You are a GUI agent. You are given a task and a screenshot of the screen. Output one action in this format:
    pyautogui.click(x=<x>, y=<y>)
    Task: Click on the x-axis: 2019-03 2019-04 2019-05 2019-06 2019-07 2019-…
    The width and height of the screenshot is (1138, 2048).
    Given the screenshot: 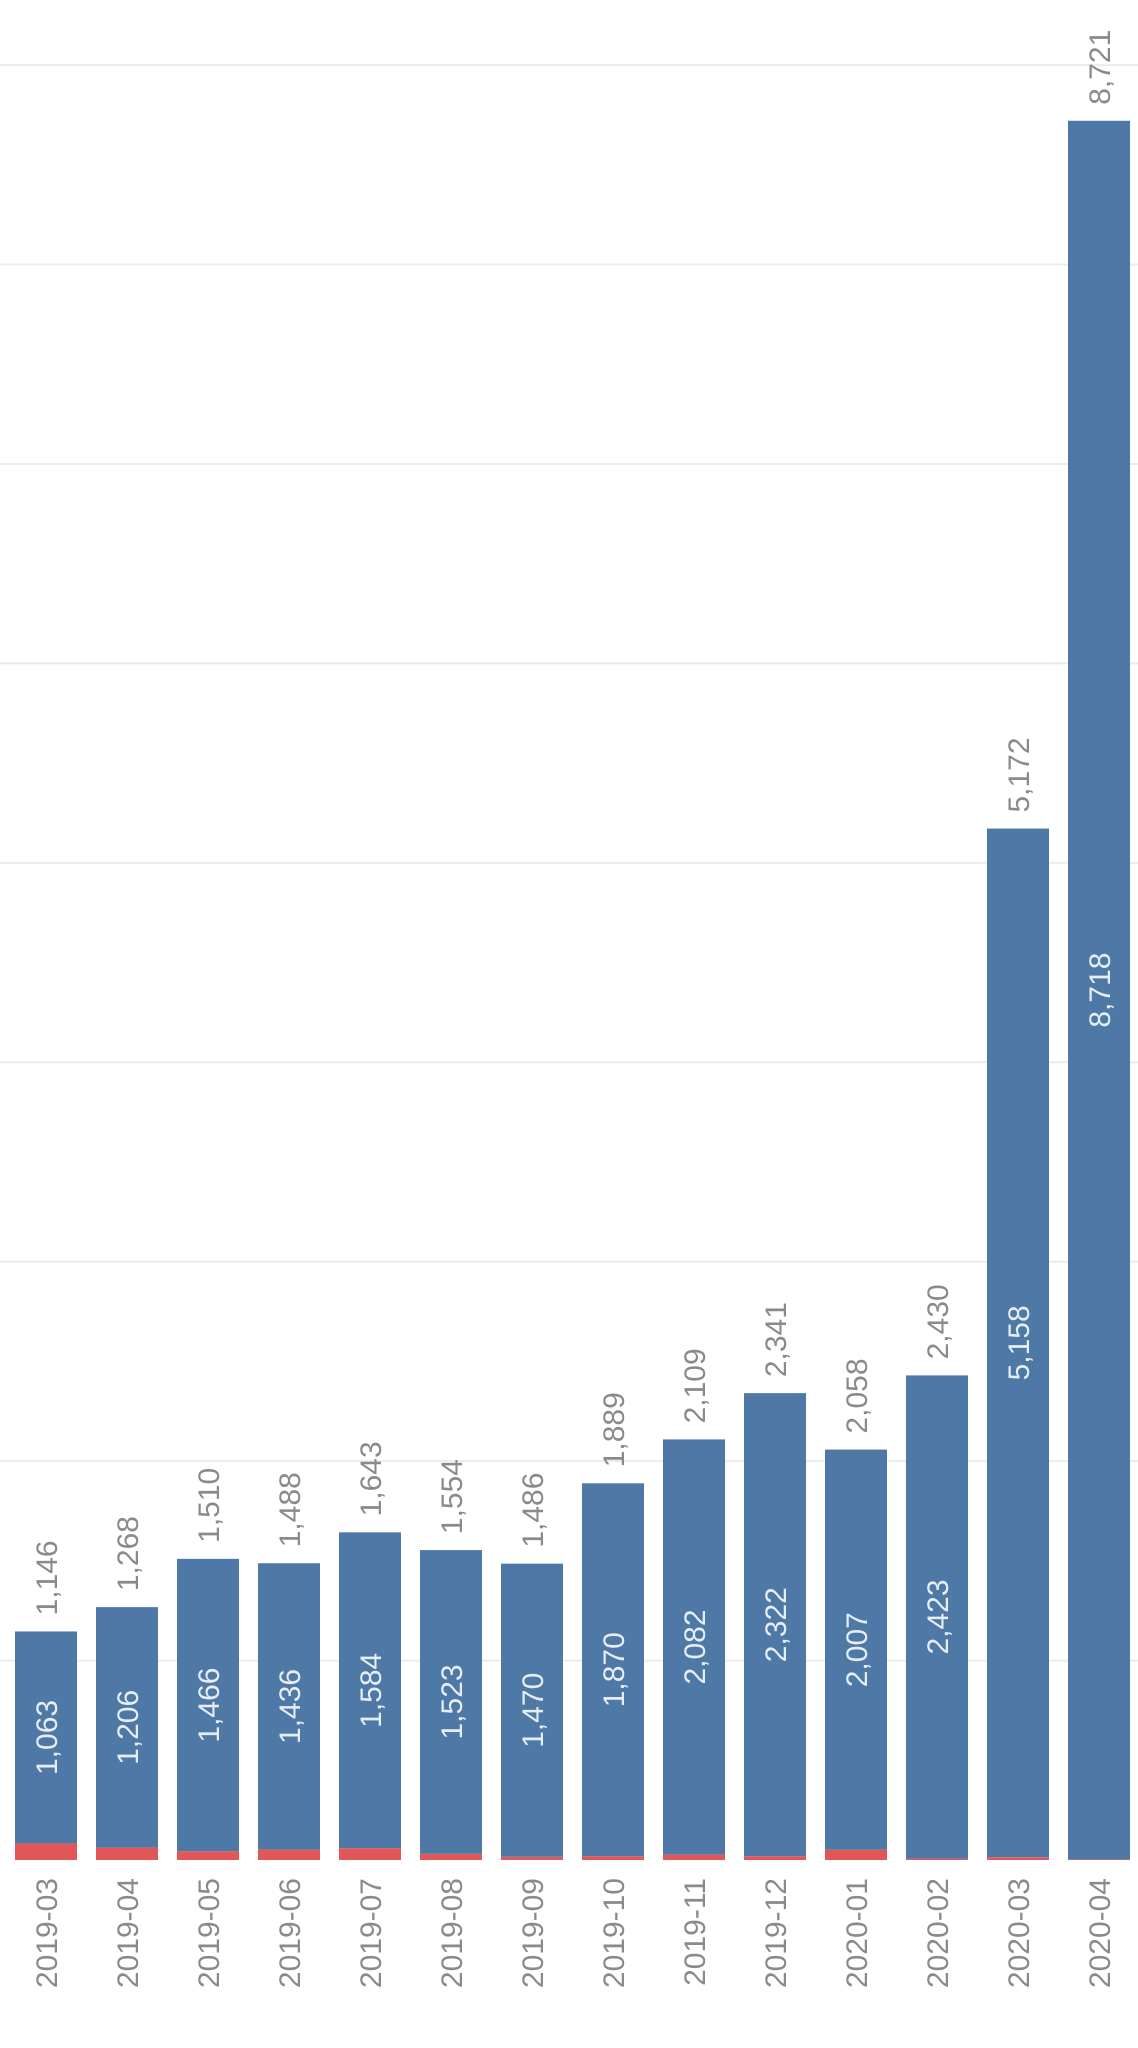 What is the action you would take?
    pyautogui.click(x=574, y=1933)
    